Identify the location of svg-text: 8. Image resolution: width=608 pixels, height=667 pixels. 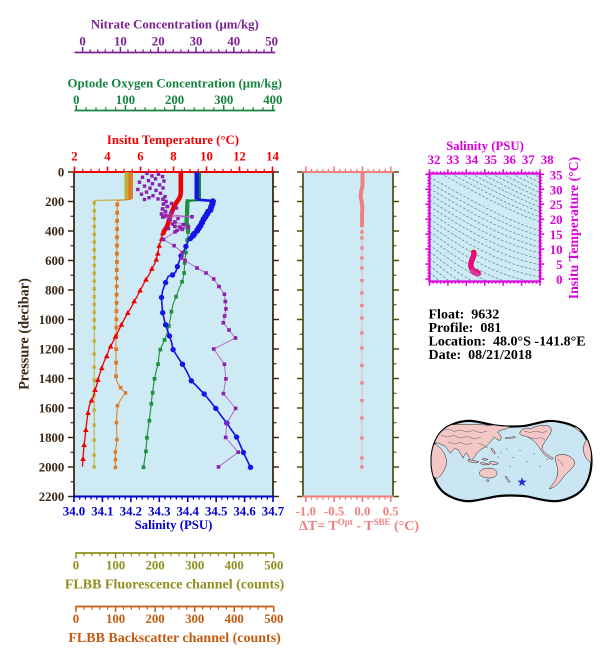
(173, 157).